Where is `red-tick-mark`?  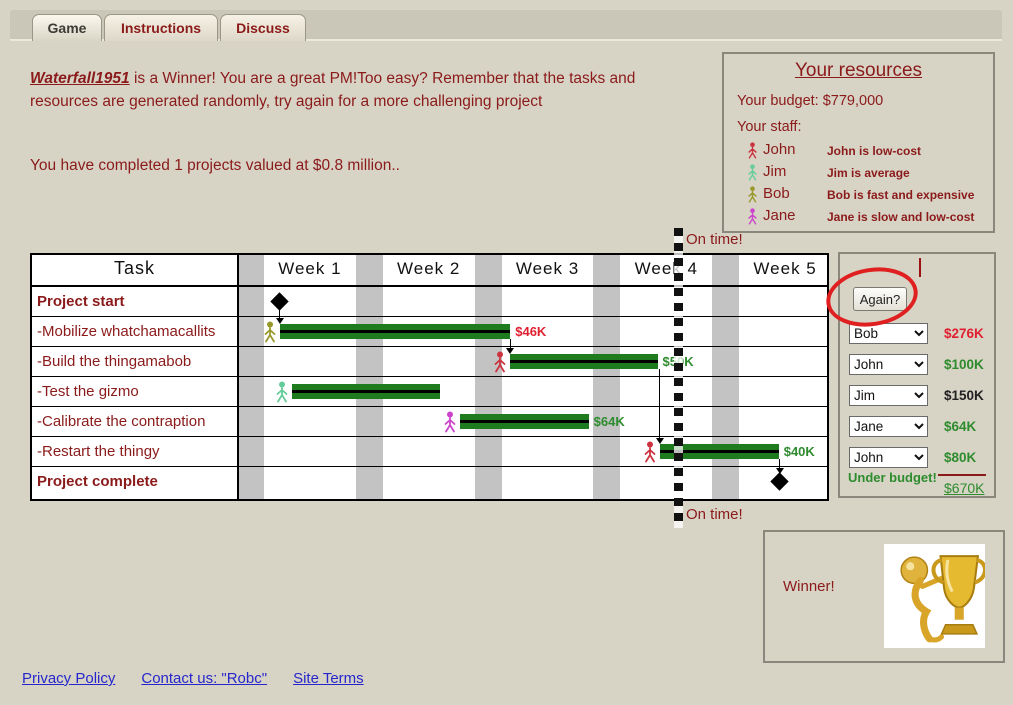 red-tick-mark is located at coordinates (920, 267).